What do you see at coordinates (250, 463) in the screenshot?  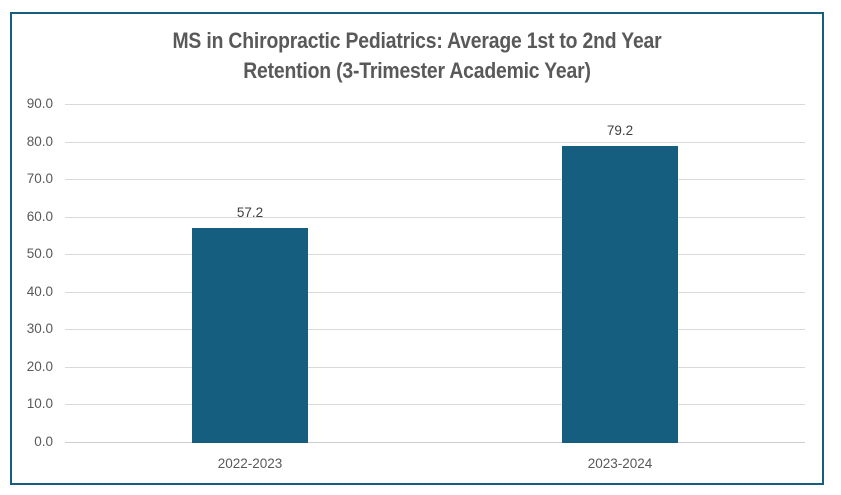 I see `x-axis-label-2022-2023: 2022-2023` at bounding box center [250, 463].